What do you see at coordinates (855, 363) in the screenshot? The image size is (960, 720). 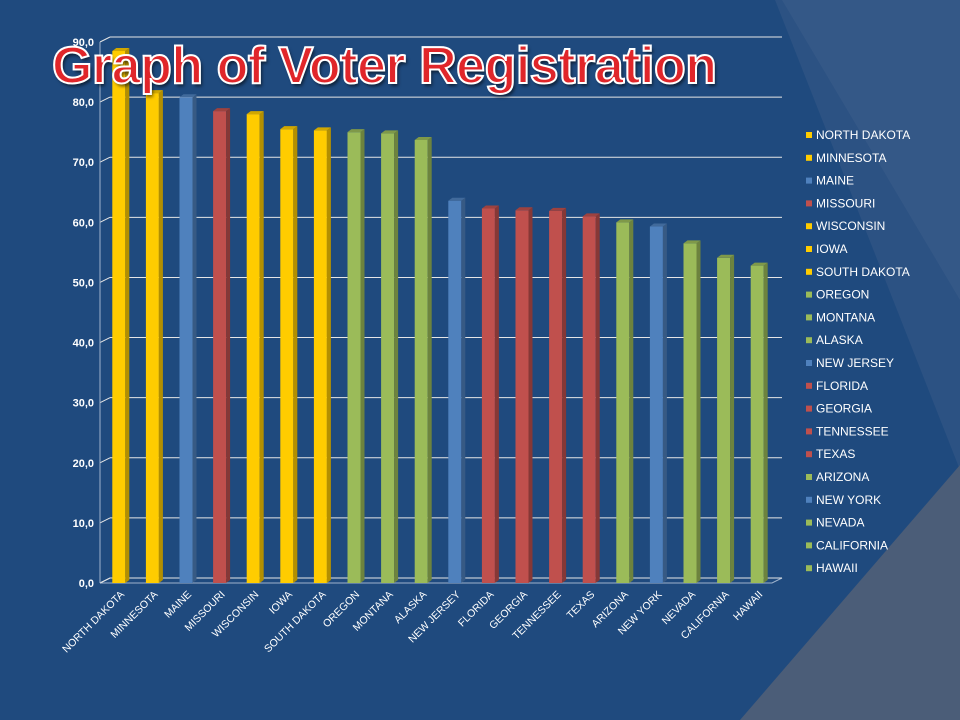 I see `legend-label: NEW JERSEY` at bounding box center [855, 363].